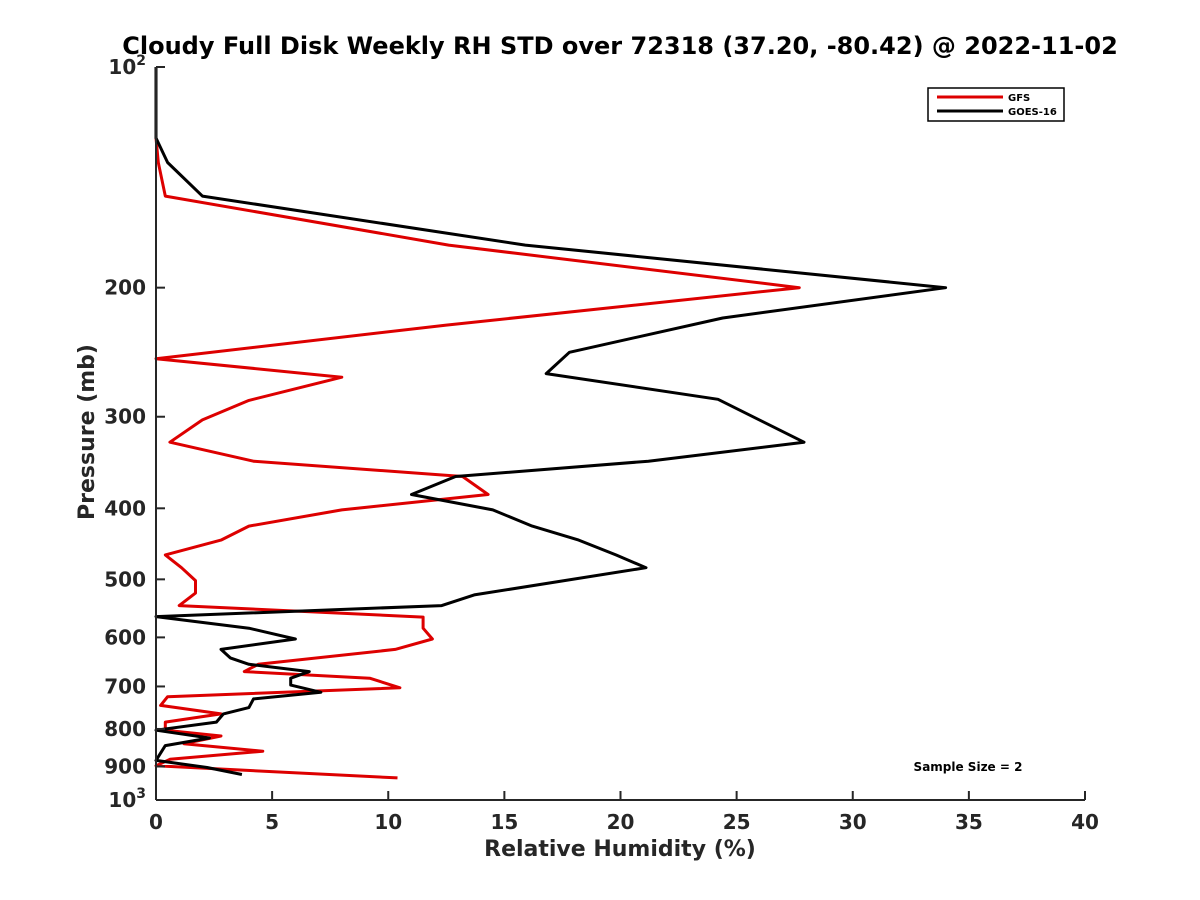  Describe the element at coordinates (125, 579) in the screenshot. I see `y-tick-label: 500` at that location.